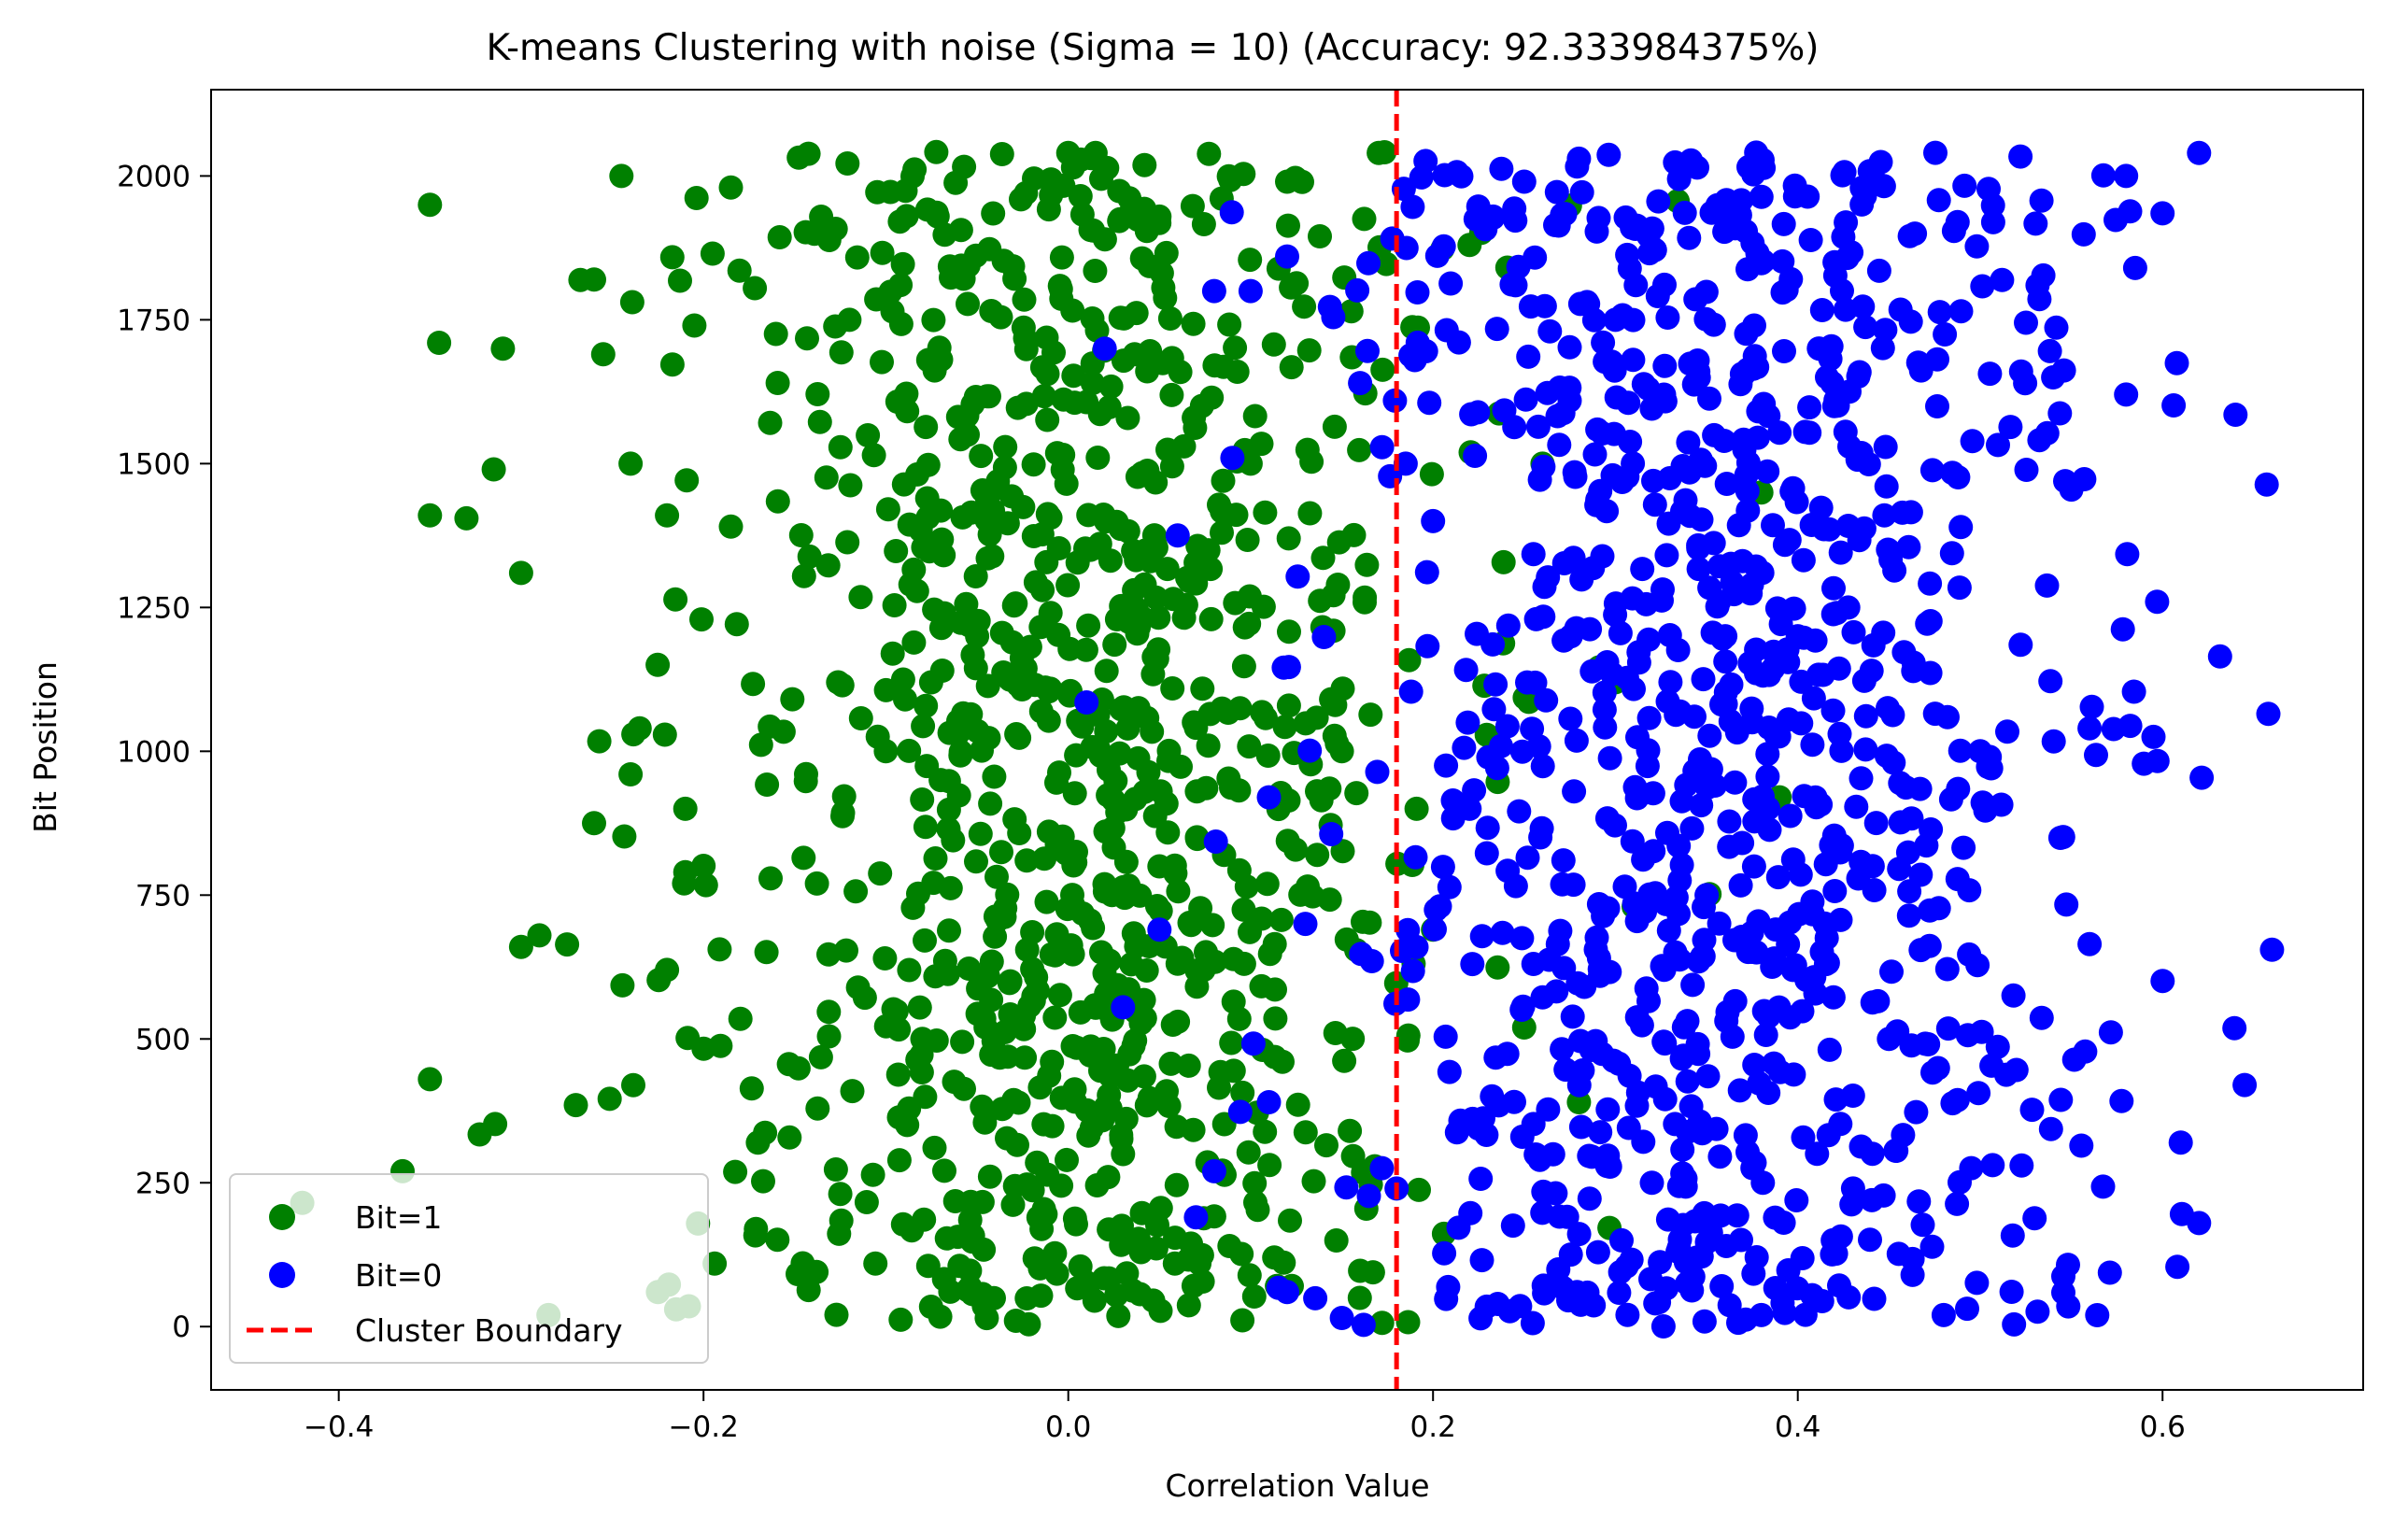 The height and width of the screenshot is (1530, 2408). Describe the element at coordinates (1797, 1427) in the screenshot. I see `x-tick-label: 0.4` at that location.